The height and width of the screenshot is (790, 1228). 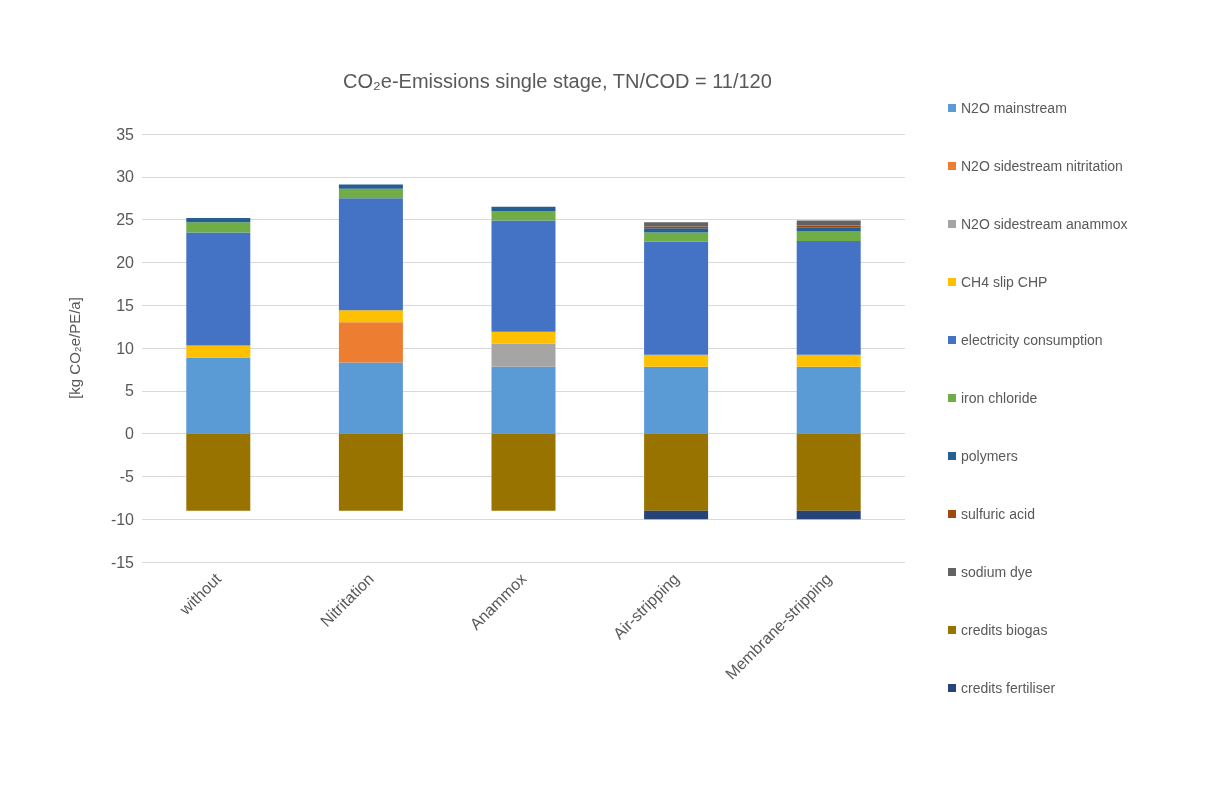 I want to click on y-tick-label: 5, so click(x=130, y=391).